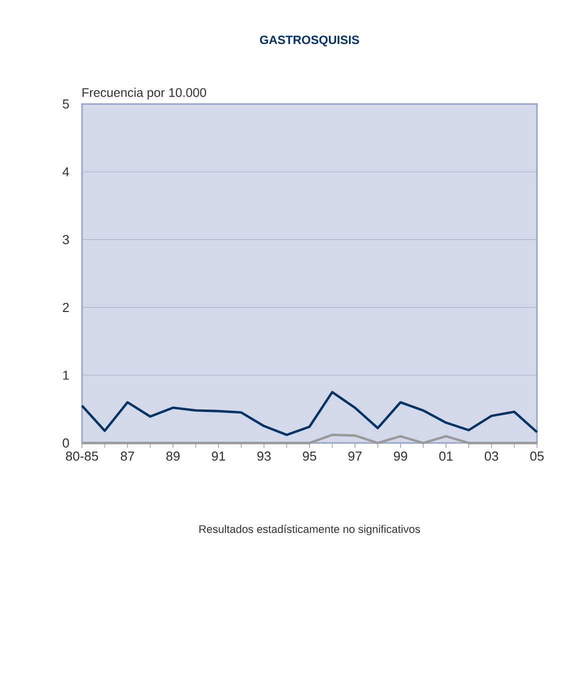  I want to click on x-tick-label: 05, so click(537, 456).